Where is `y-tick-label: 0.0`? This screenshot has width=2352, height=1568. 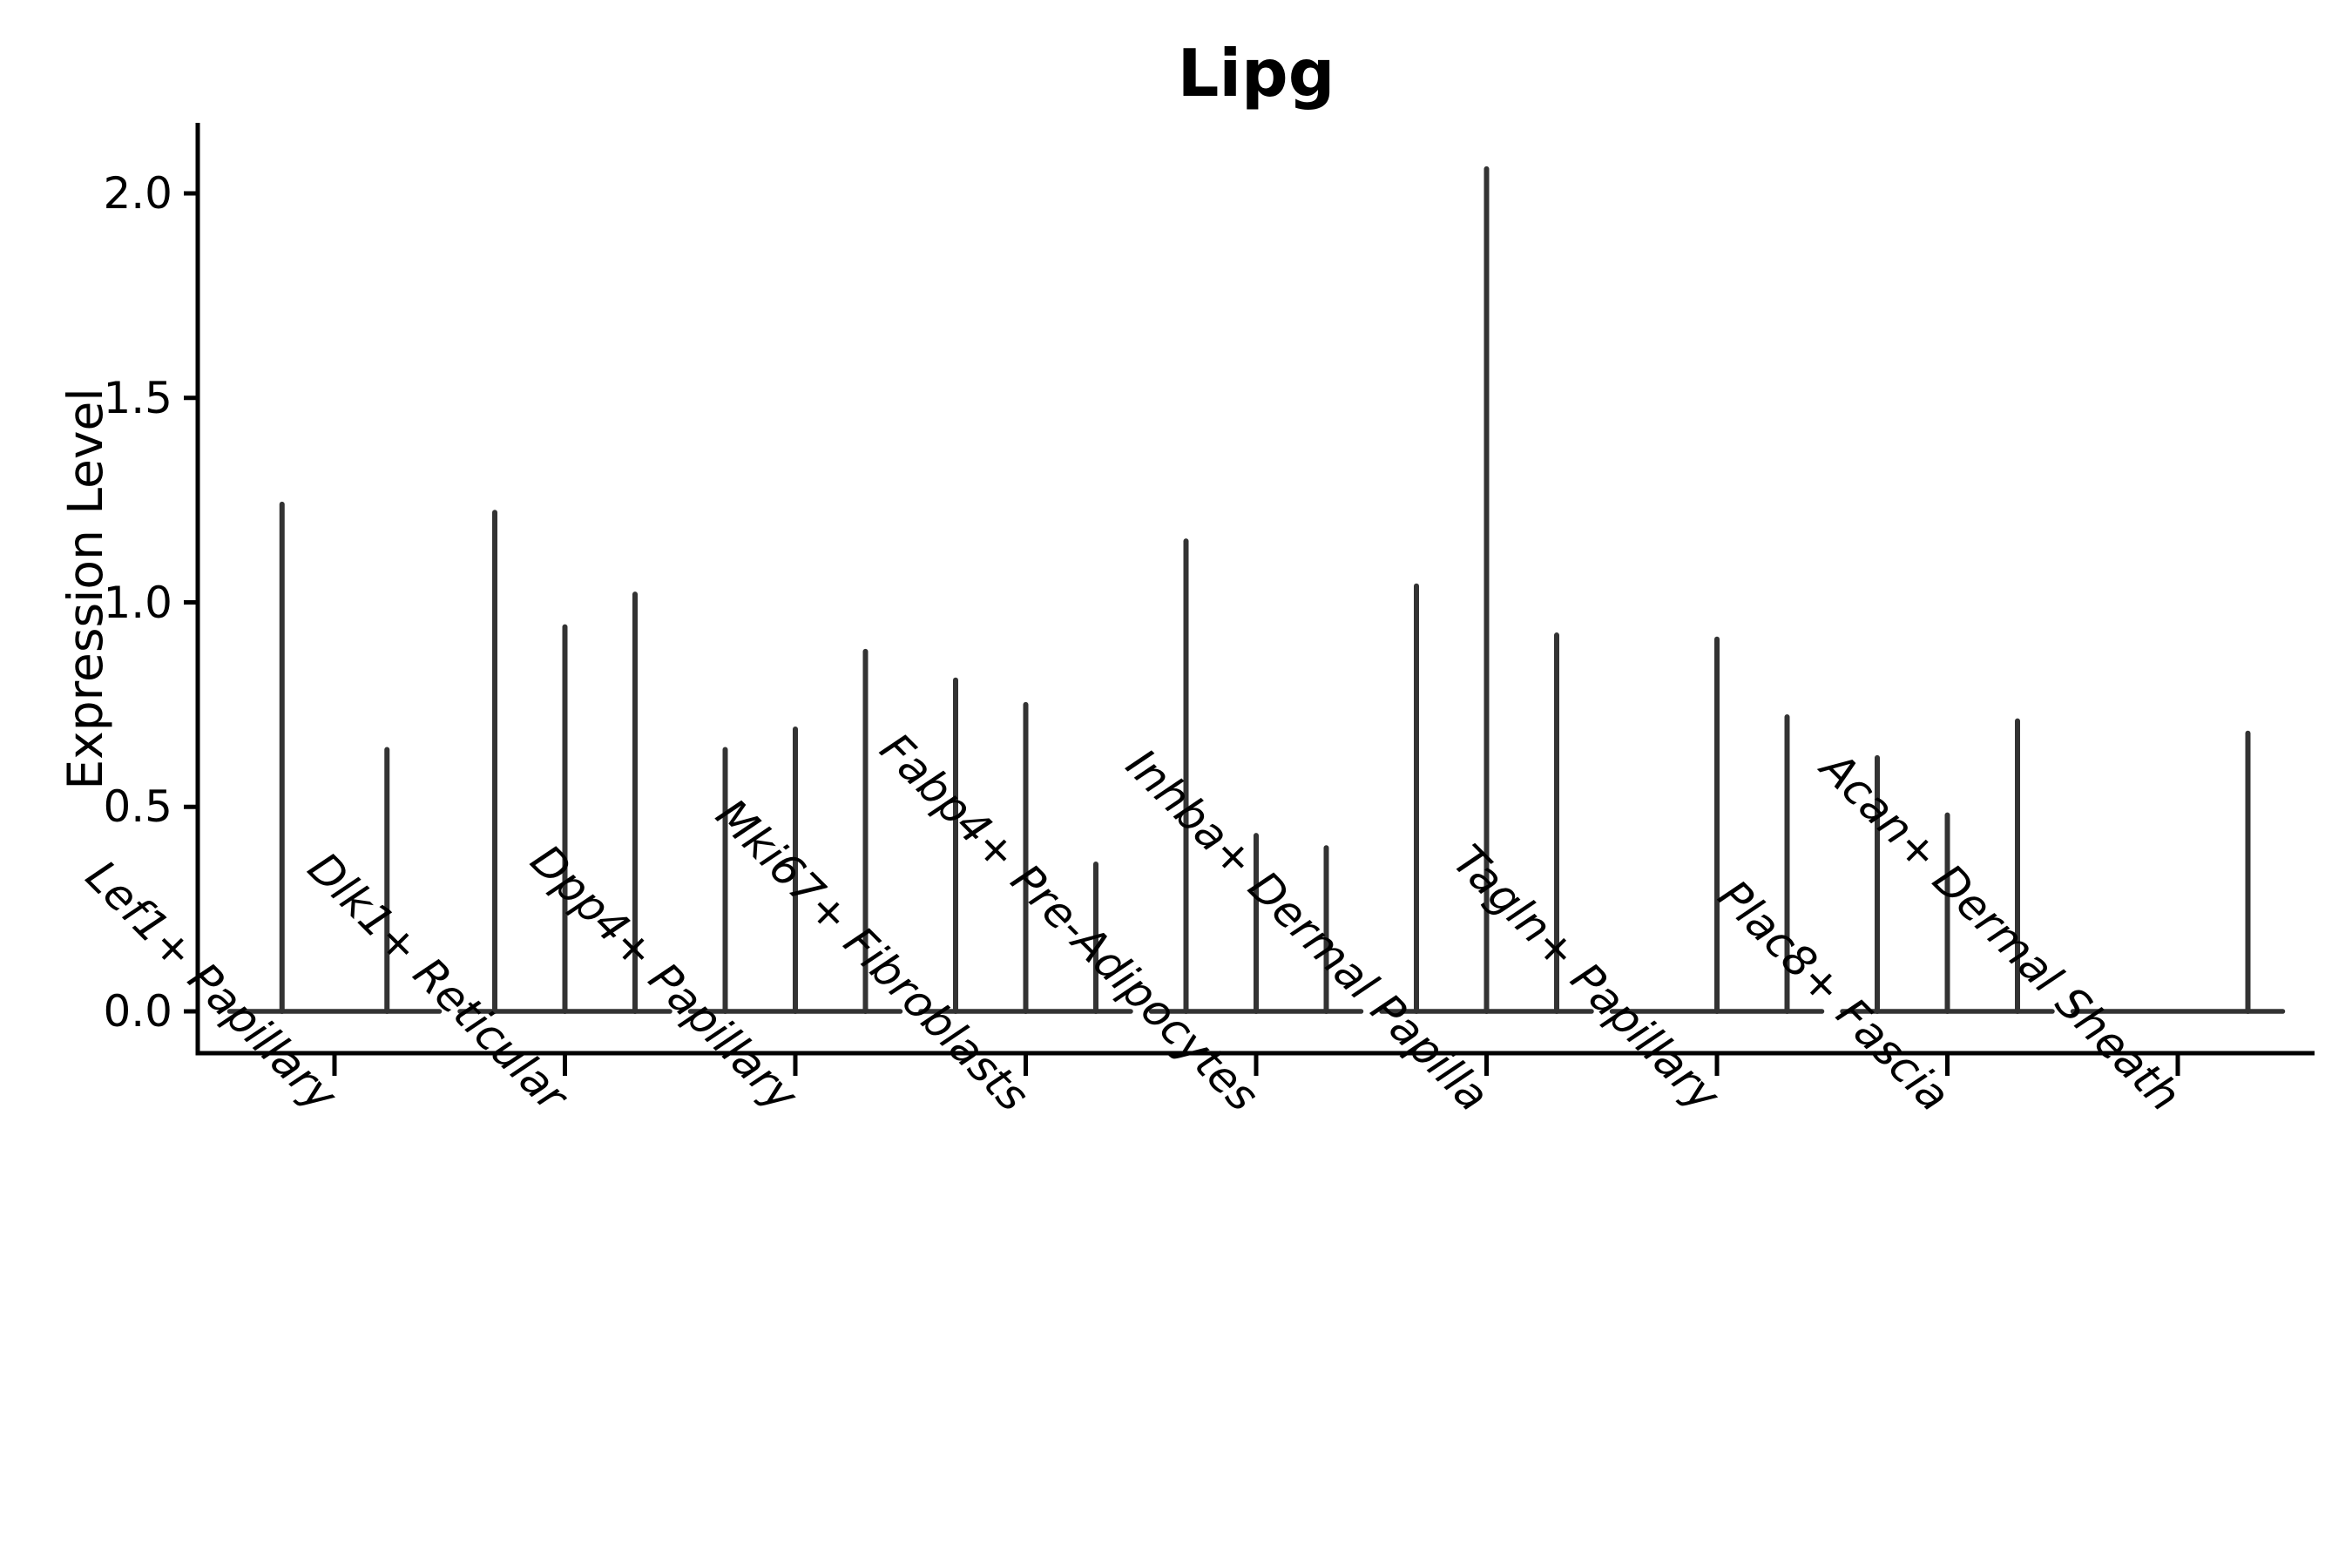
y-tick-label: 0.0 is located at coordinates (137, 1012).